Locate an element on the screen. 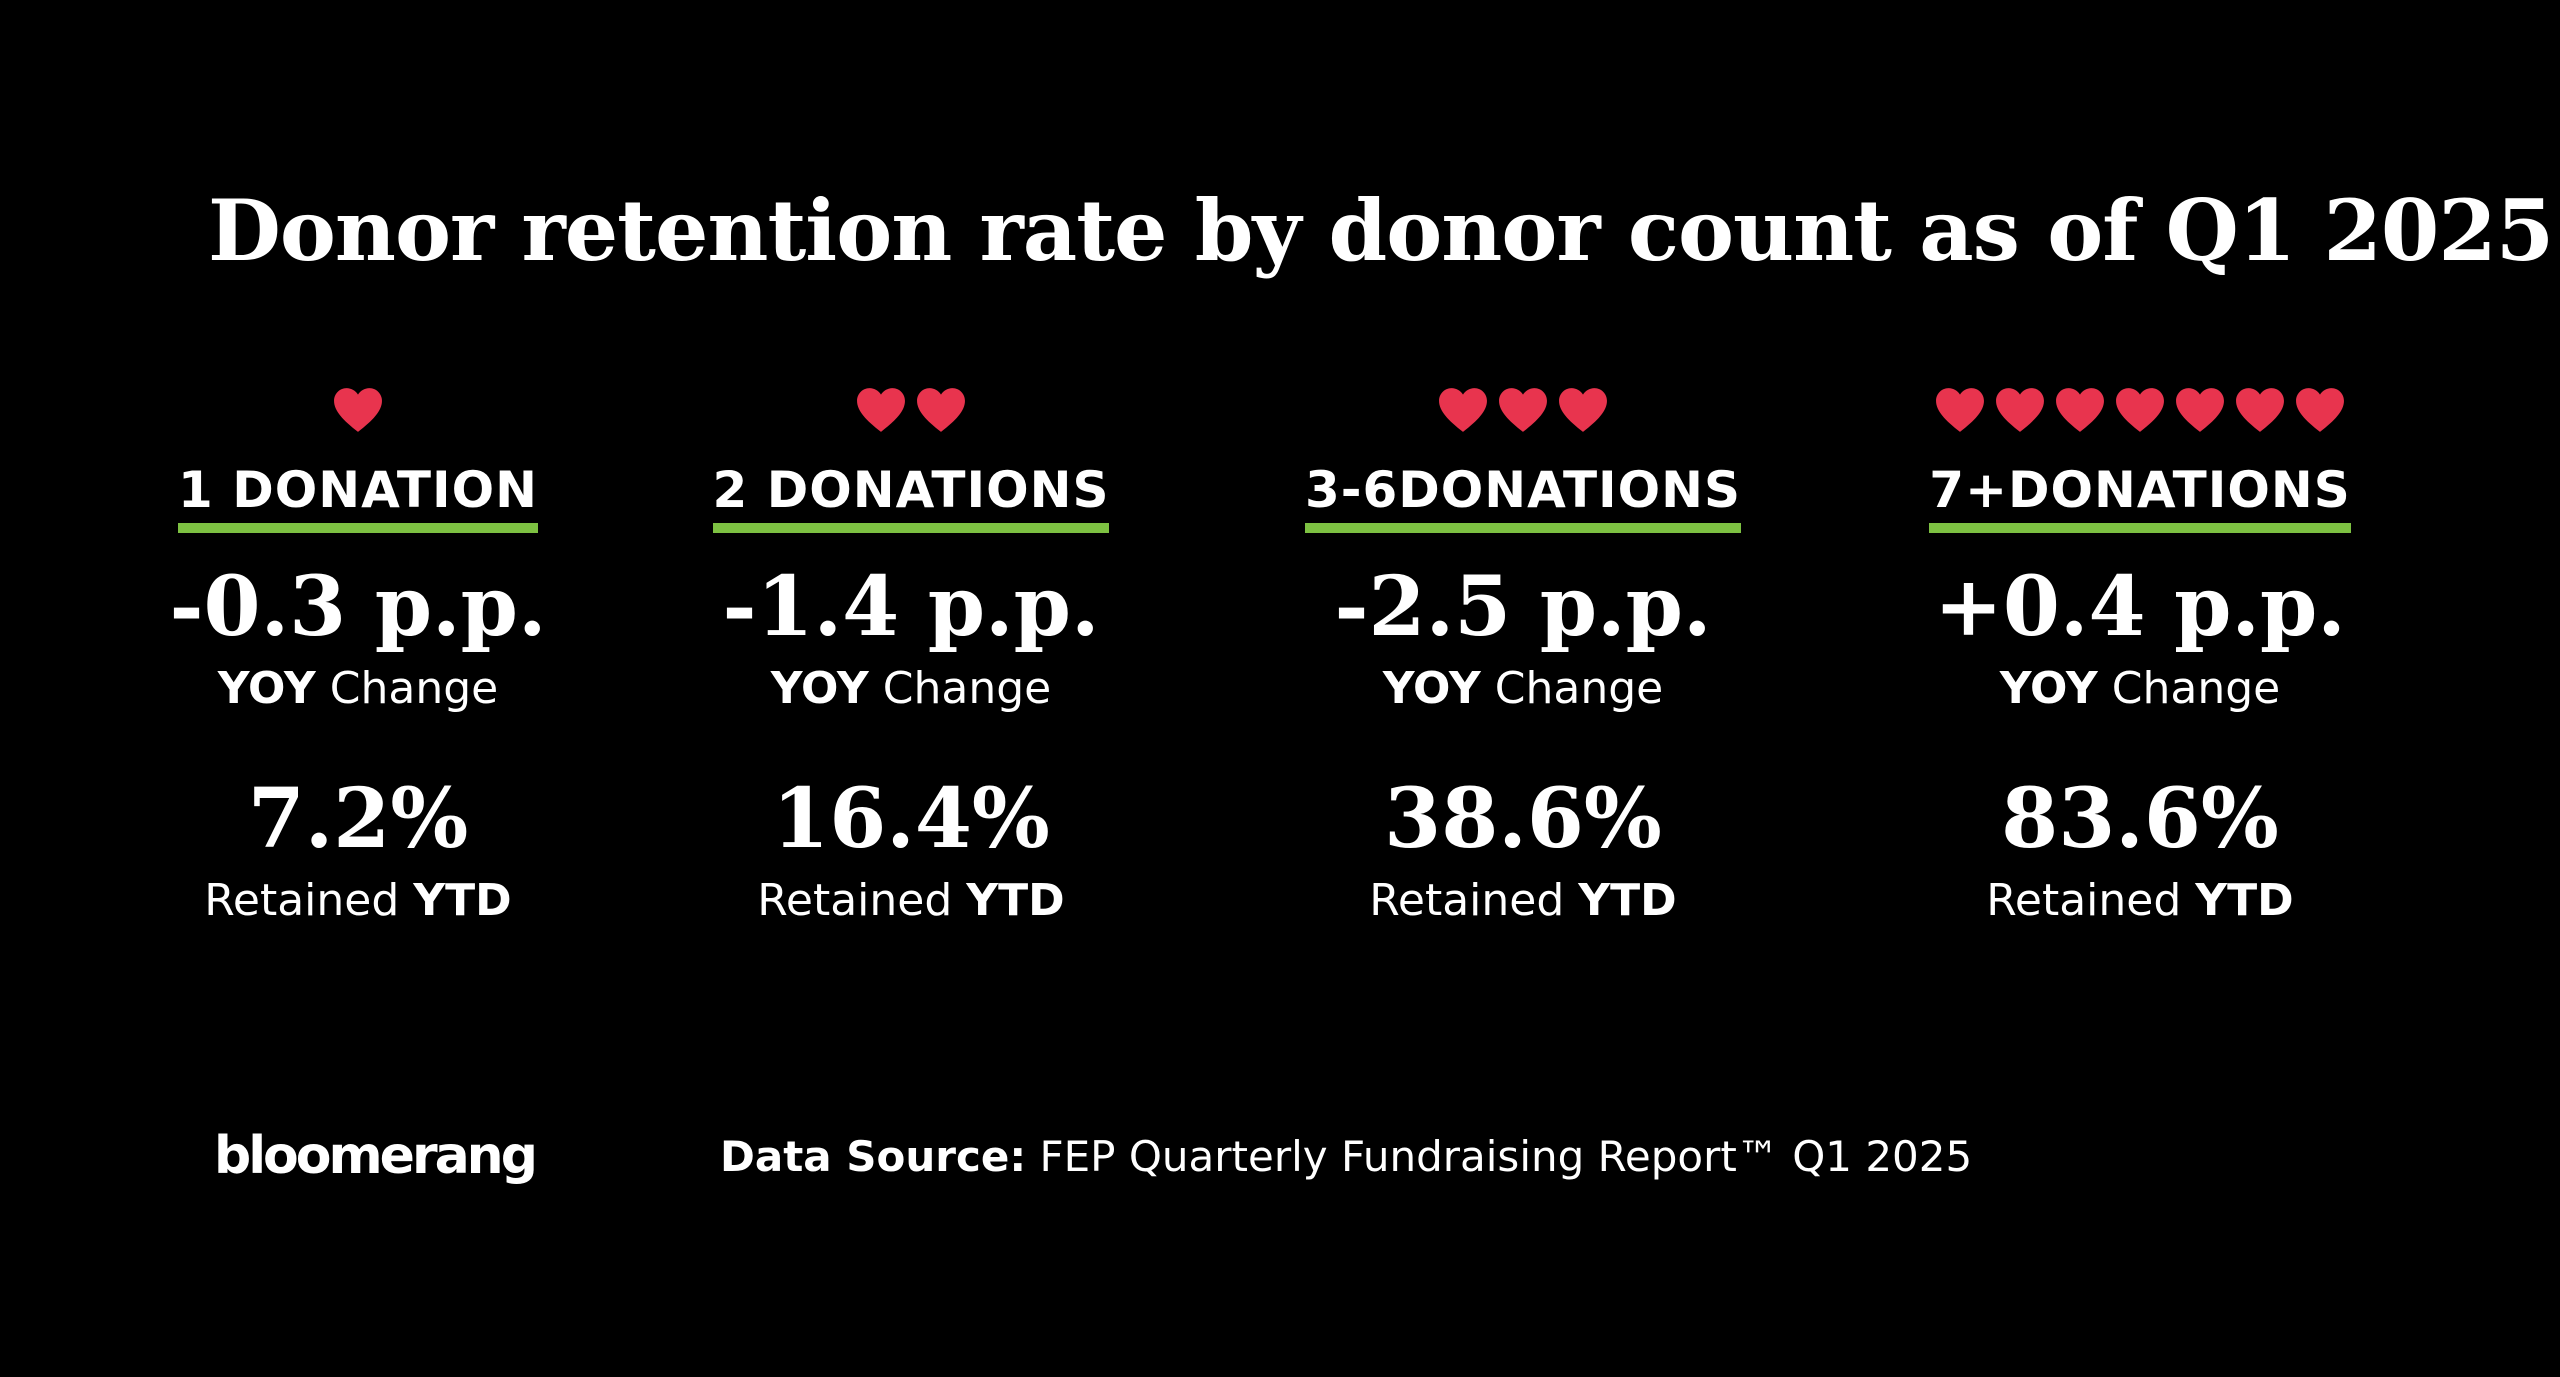  yoy-change-value: -2.5 p.p. is located at coordinates (1523, 607).